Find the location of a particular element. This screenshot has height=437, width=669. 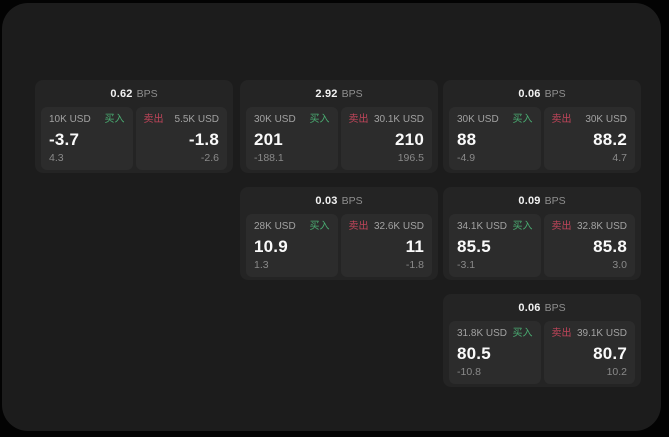

buy-amount: 34.1K USD is located at coordinates (482, 226).